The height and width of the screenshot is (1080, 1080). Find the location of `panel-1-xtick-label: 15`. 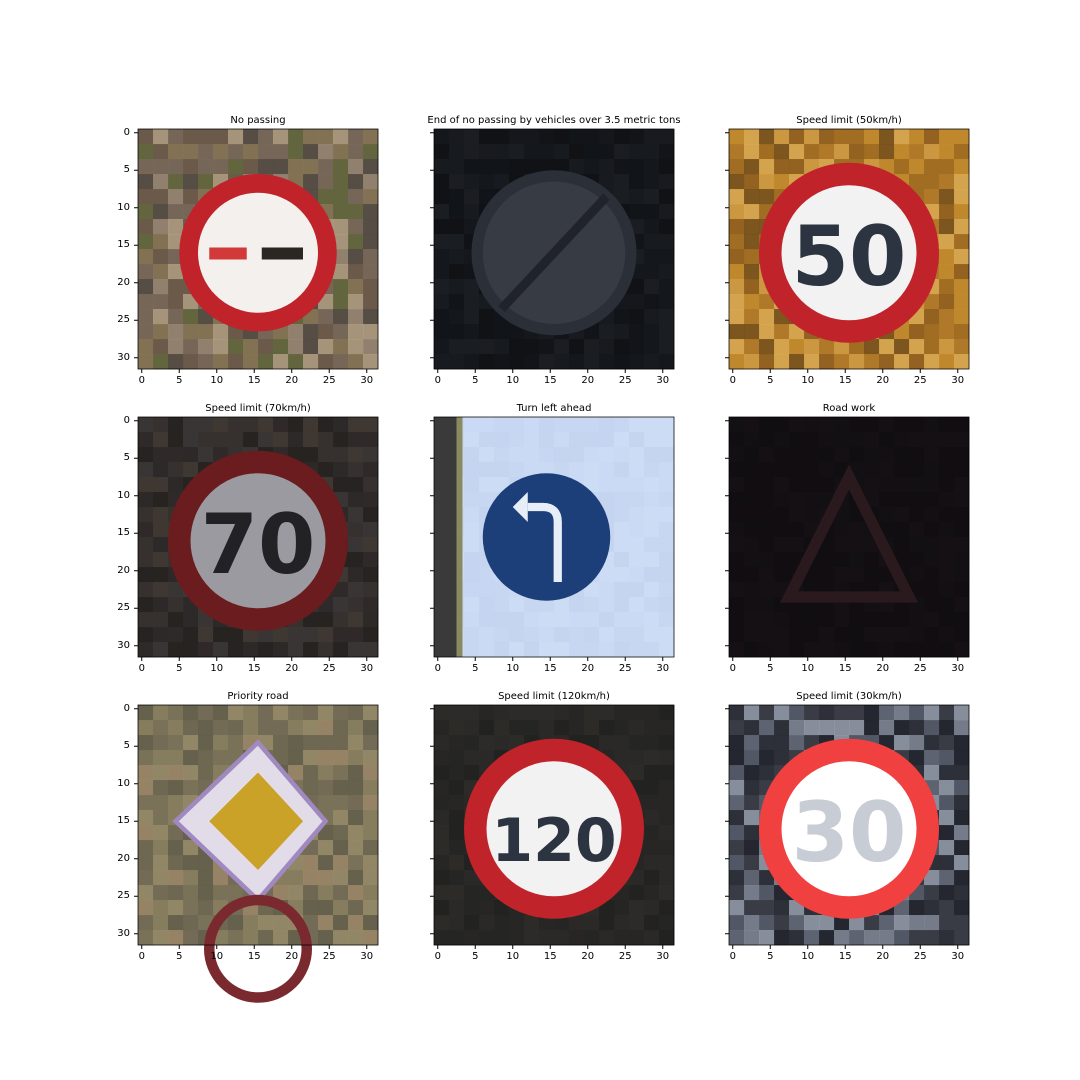

panel-1-xtick-label: 15 is located at coordinates (254, 380).